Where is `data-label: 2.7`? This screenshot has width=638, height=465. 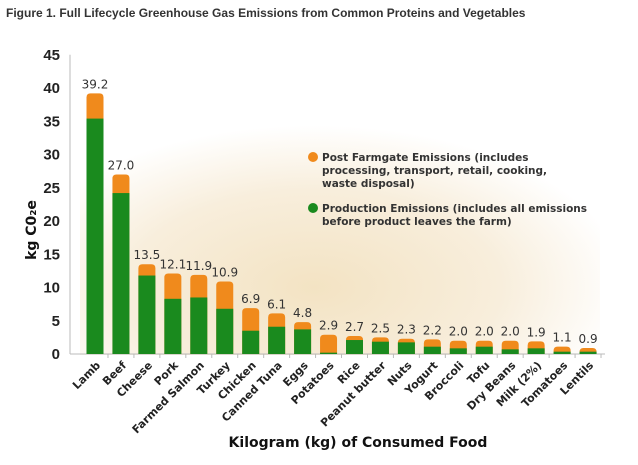
data-label: 2.7 is located at coordinates (354, 327).